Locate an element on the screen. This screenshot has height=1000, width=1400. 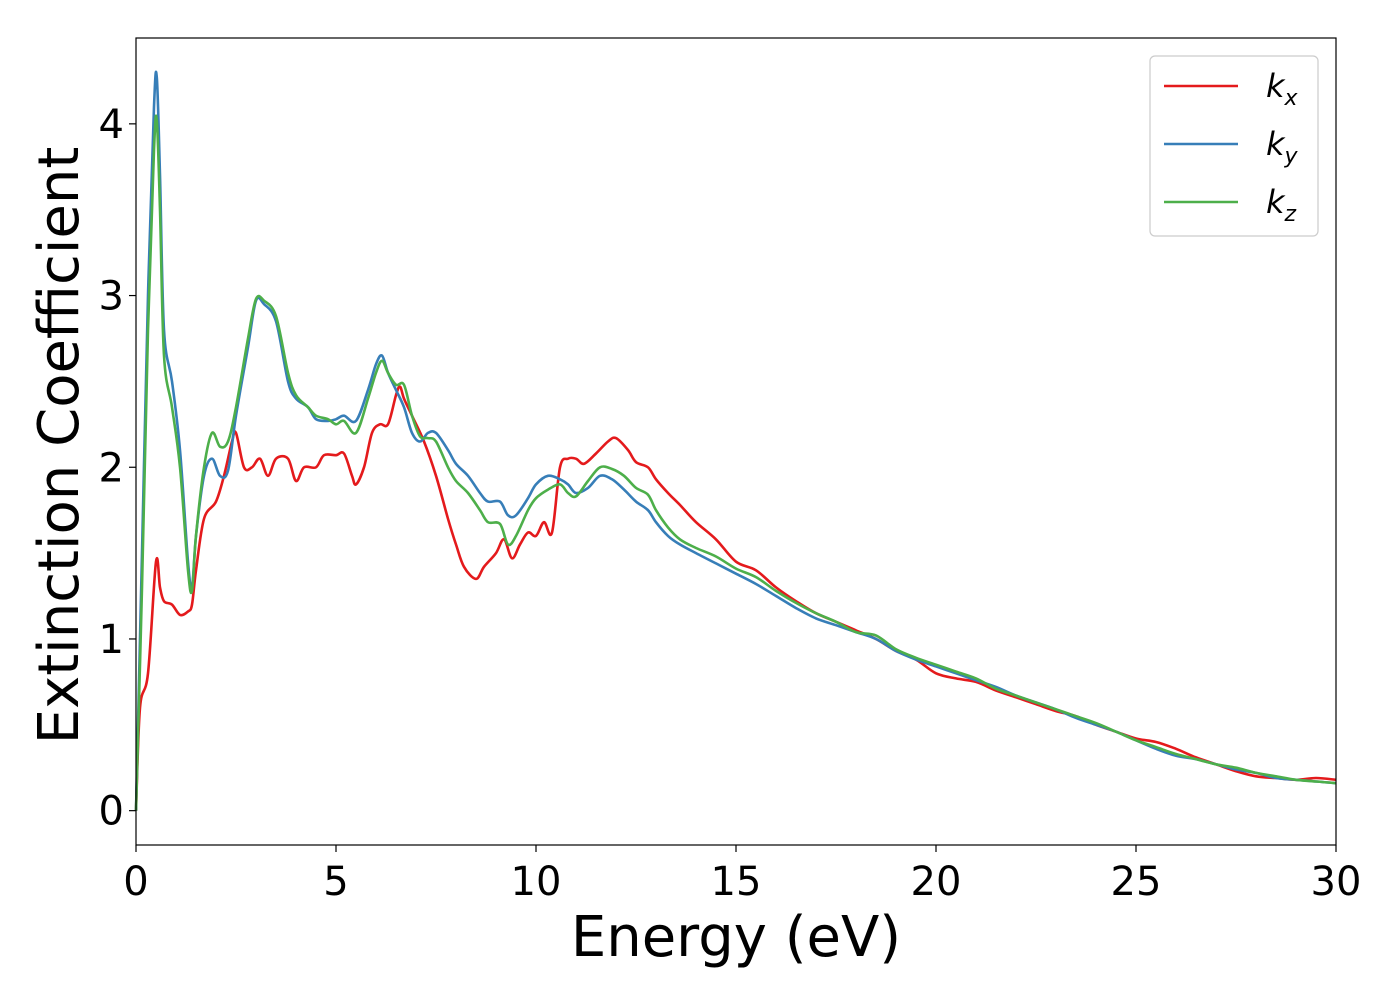
x-tick-label: 15 is located at coordinates (736, 882).